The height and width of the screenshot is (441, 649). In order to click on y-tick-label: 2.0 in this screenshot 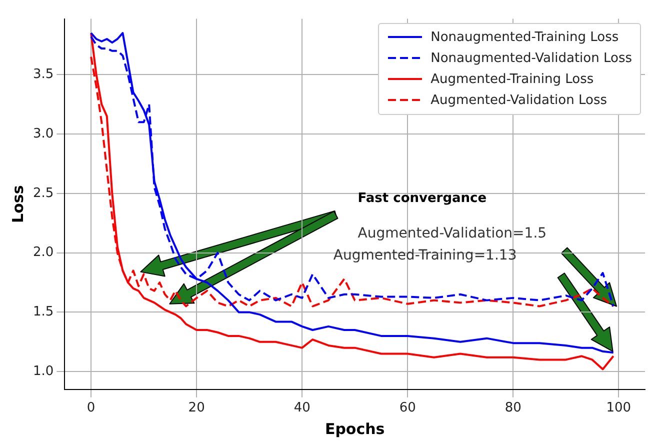, I will do `click(43, 252)`.